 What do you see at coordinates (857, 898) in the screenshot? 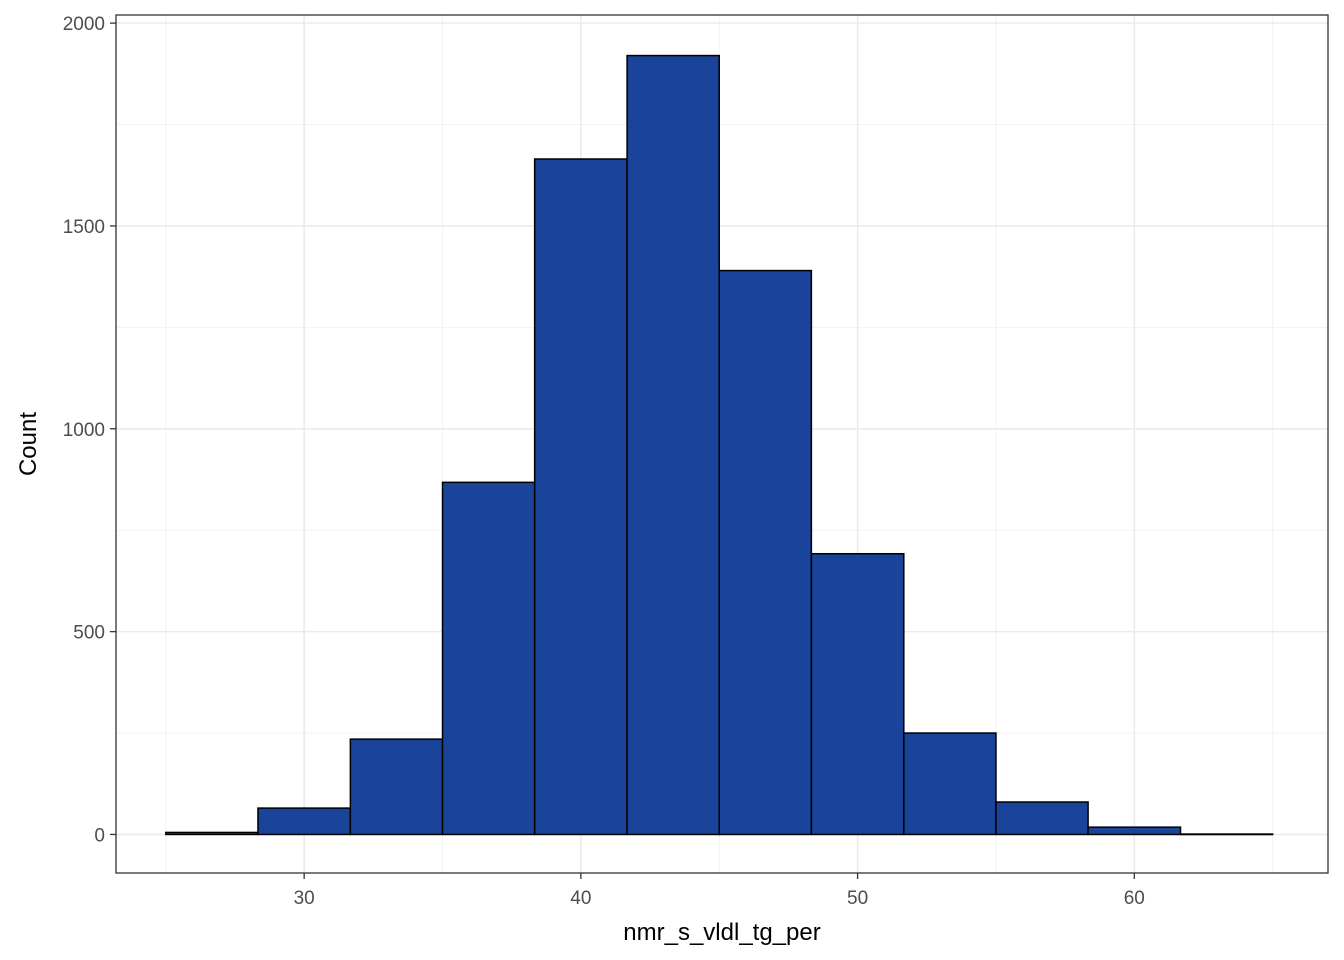
I see `x-tick-label: 50` at bounding box center [857, 898].